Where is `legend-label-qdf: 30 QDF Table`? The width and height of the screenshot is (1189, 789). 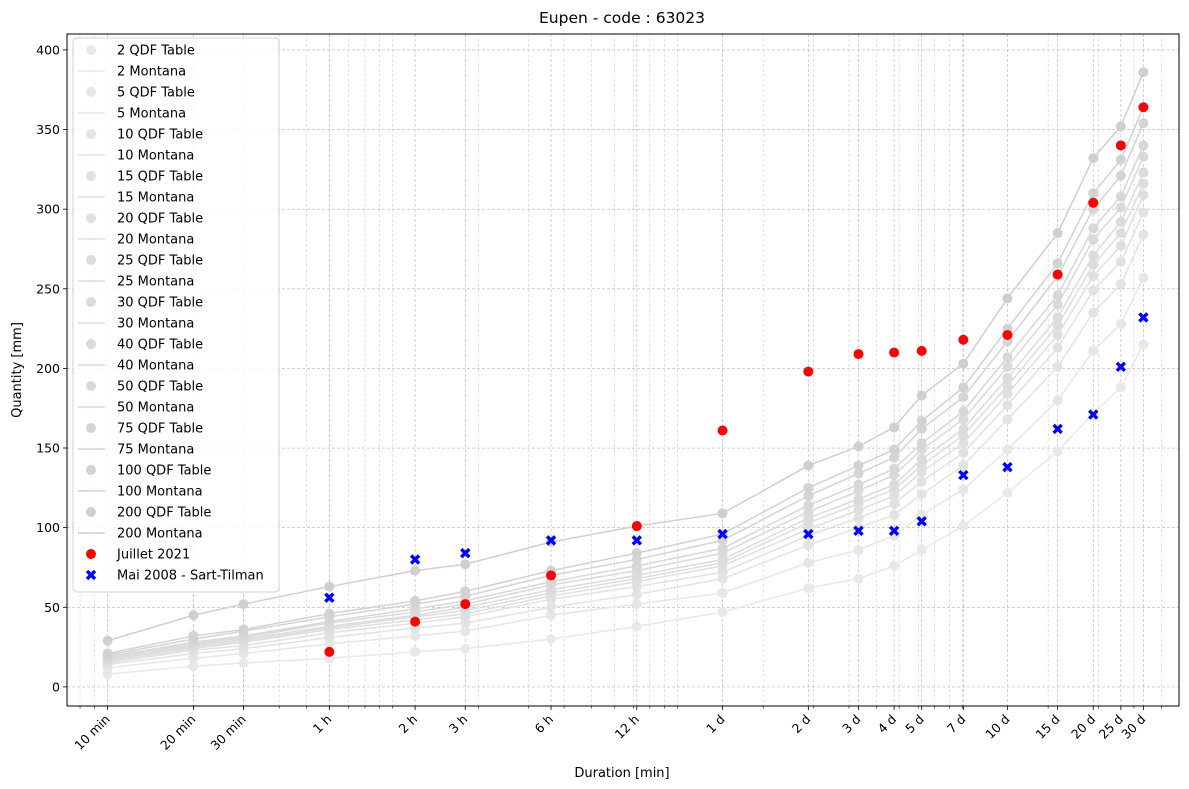
legend-label-qdf: 30 QDF Table is located at coordinates (160, 303).